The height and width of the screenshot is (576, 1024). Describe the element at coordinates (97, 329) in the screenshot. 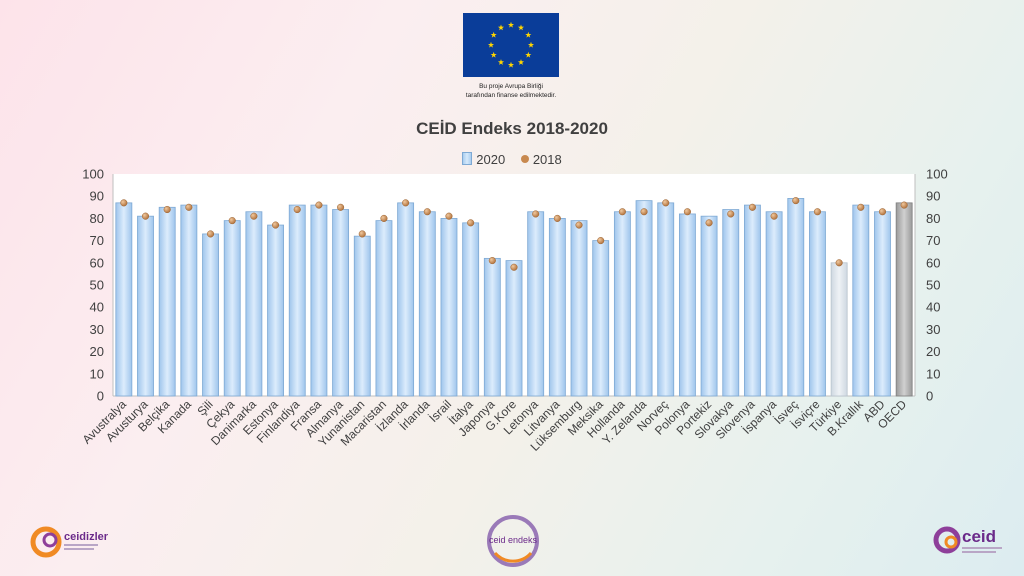

I see `y-tick-label-left: 30` at that location.